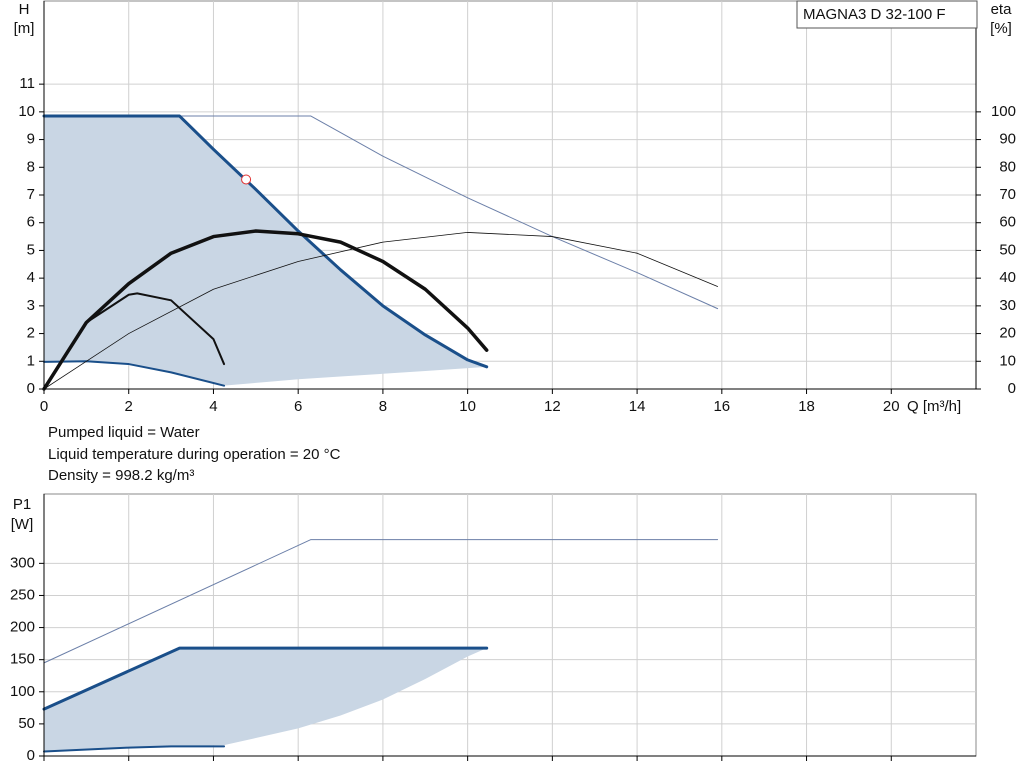  What do you see at coordinates (213, 406) in the screenshot?
I see `x-tick-label: 4` at bounding box center [213, 406].